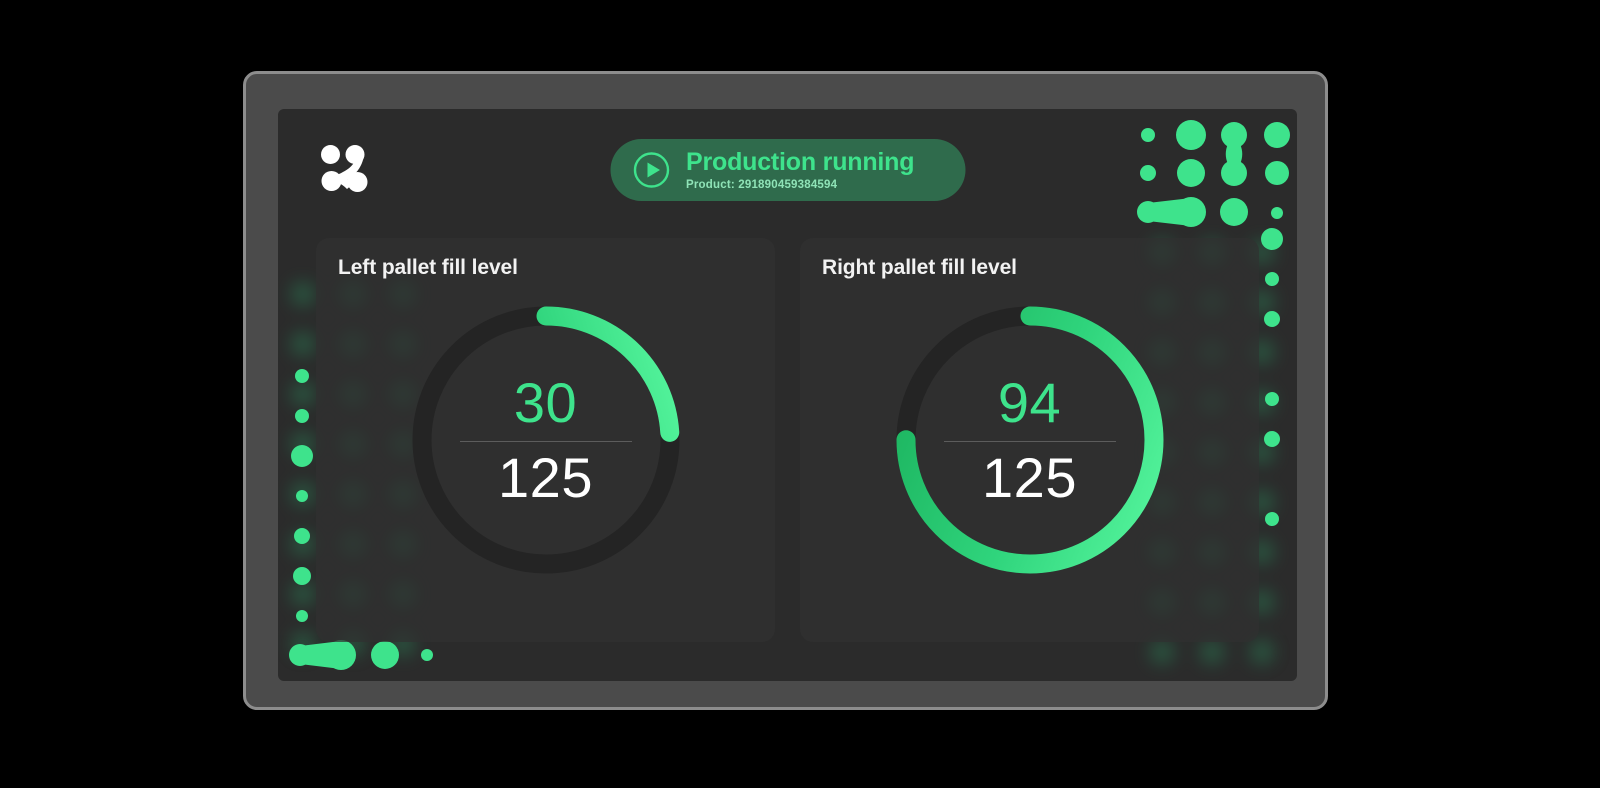  I want to click on decorative-dots-bottom-left, so click(362, 653).